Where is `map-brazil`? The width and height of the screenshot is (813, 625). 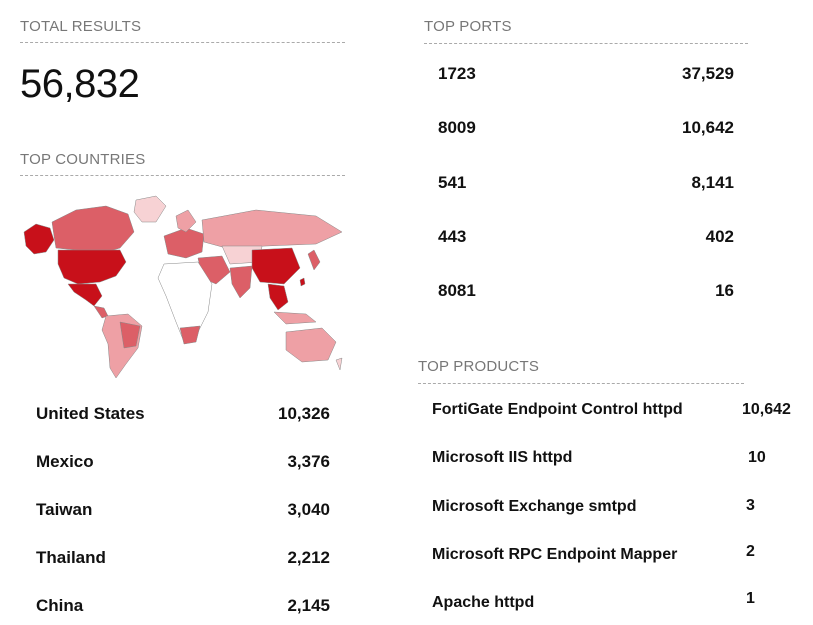
map-brazil is located at coordinates (130, 335).